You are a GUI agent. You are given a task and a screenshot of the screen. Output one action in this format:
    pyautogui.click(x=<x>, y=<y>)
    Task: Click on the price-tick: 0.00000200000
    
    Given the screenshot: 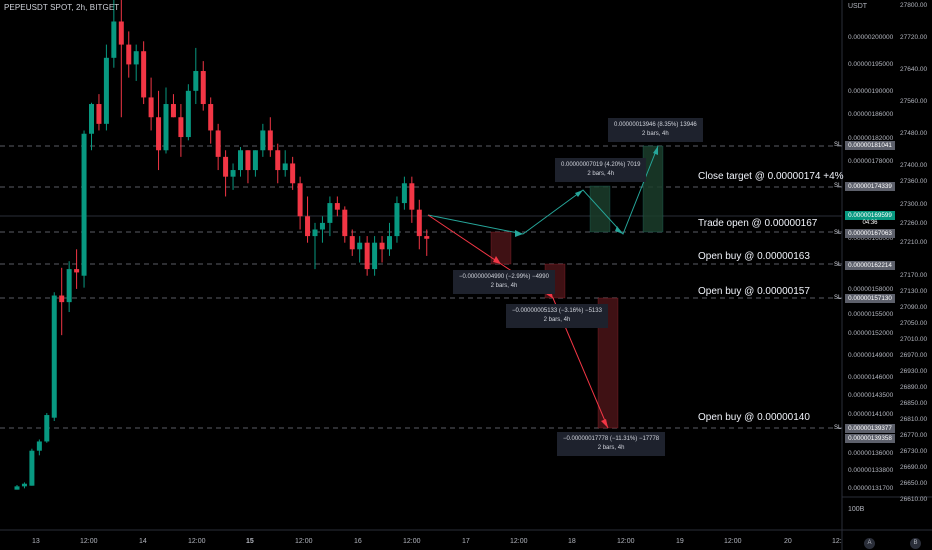 What is the action you would take?
    pyautogui.click(x=871, y=37)
    